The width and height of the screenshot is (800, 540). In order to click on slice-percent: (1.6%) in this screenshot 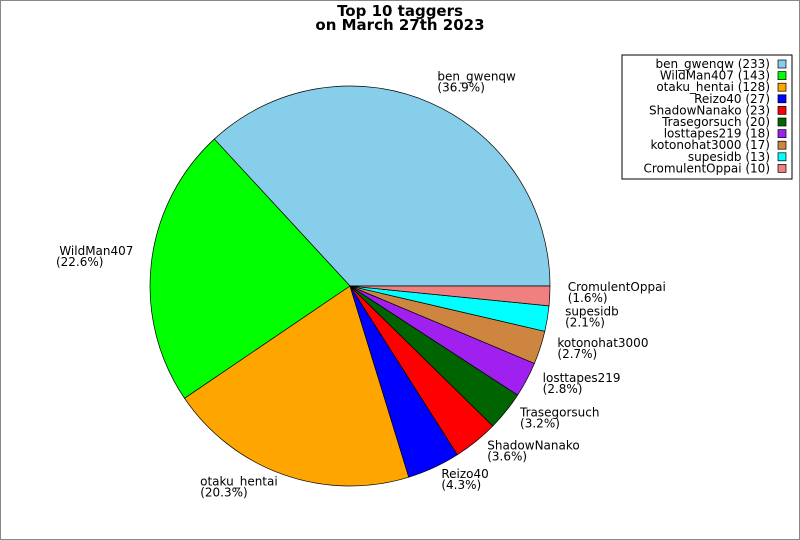, I will do `click(588, 298)`.